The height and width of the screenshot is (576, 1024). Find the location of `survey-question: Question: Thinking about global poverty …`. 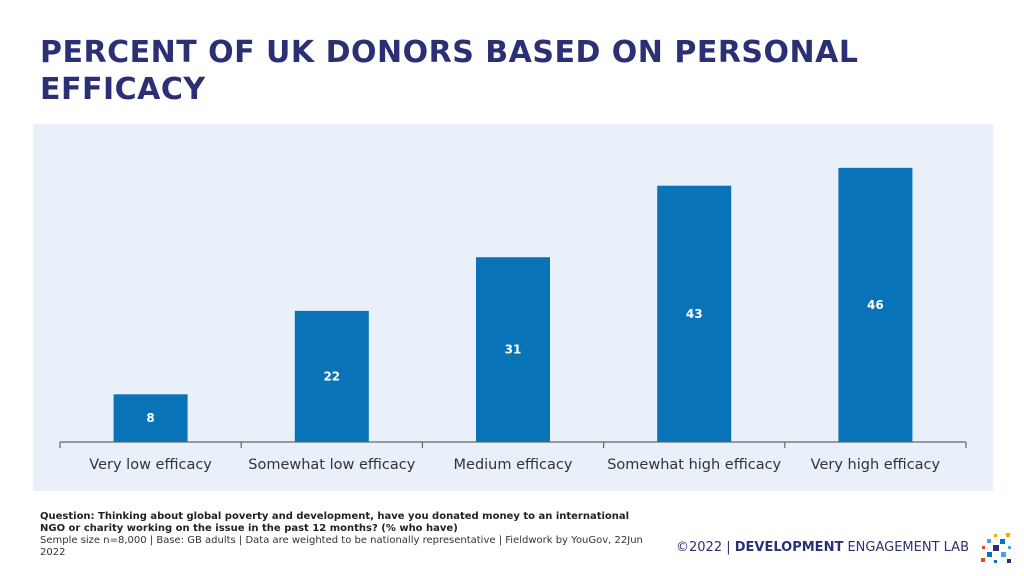

survey-question: Question: Thinking about global poverty … is located at coordinates (335, 522).